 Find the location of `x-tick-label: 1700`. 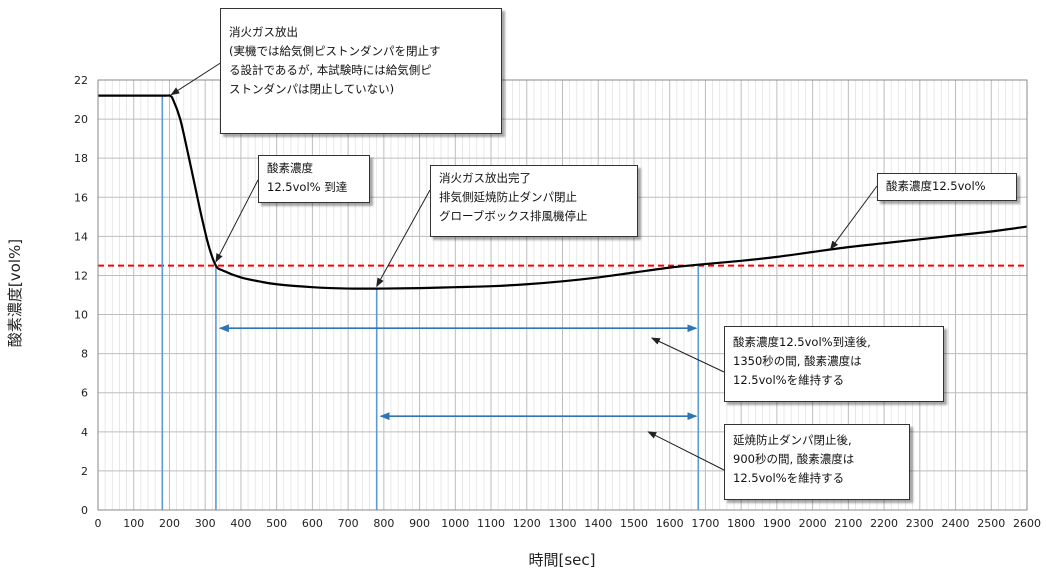

x-tick-label: 1700 is located at coordinates (705, 523).